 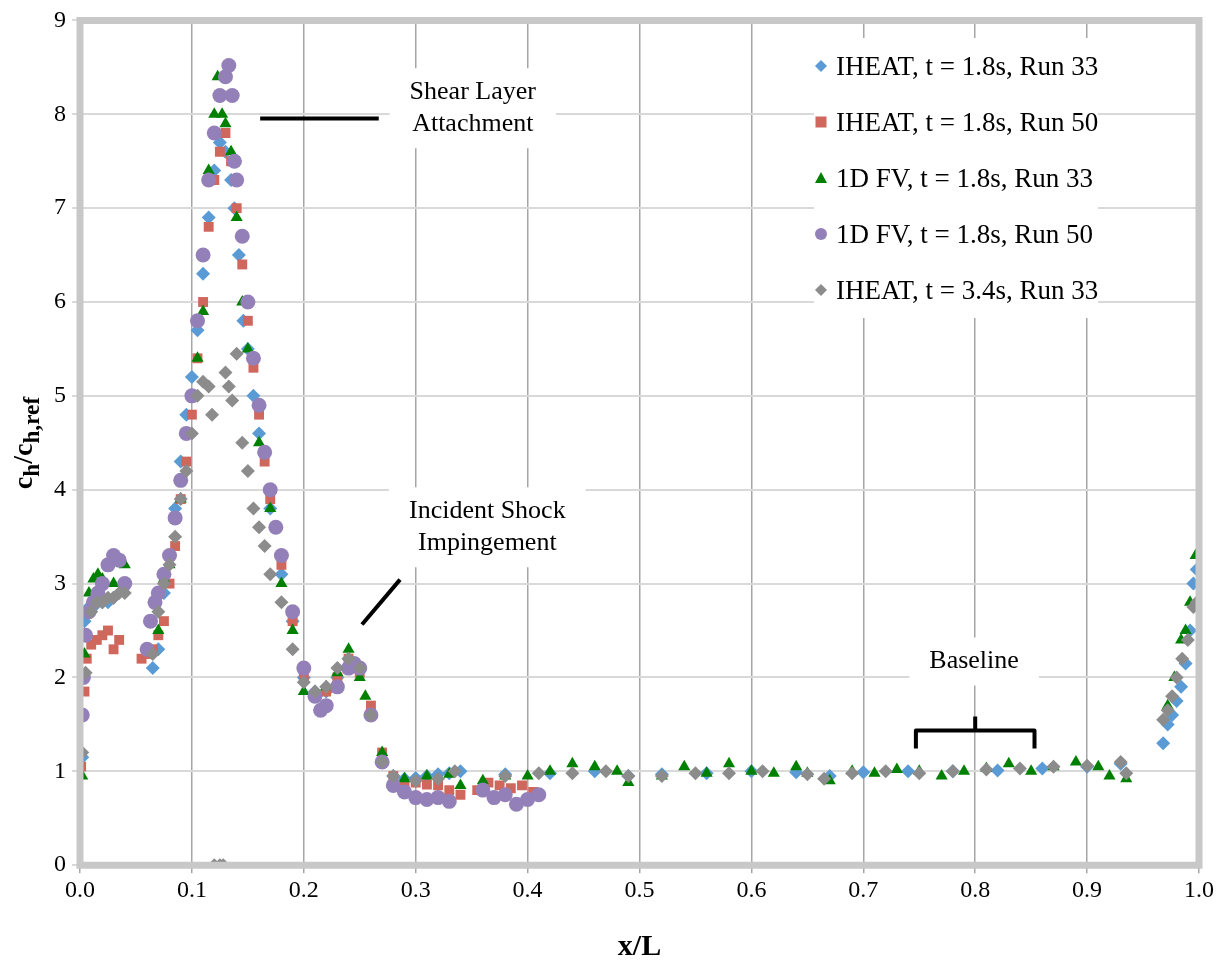 What do you see at coordinates (60, 18) in the screenshot?
I see `y-tick-label: 9` at bounding box center [60, 18].